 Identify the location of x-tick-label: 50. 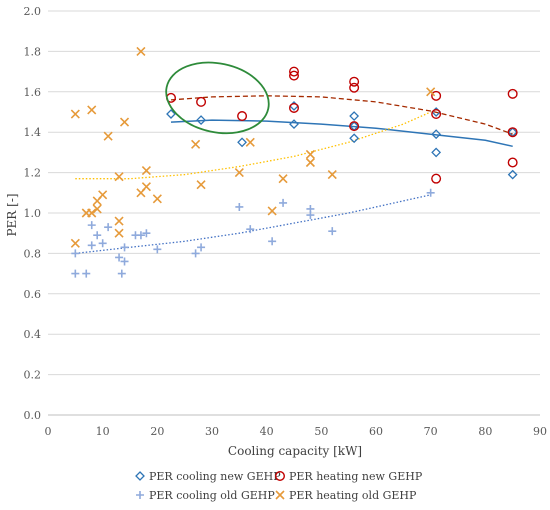
(321, 431).